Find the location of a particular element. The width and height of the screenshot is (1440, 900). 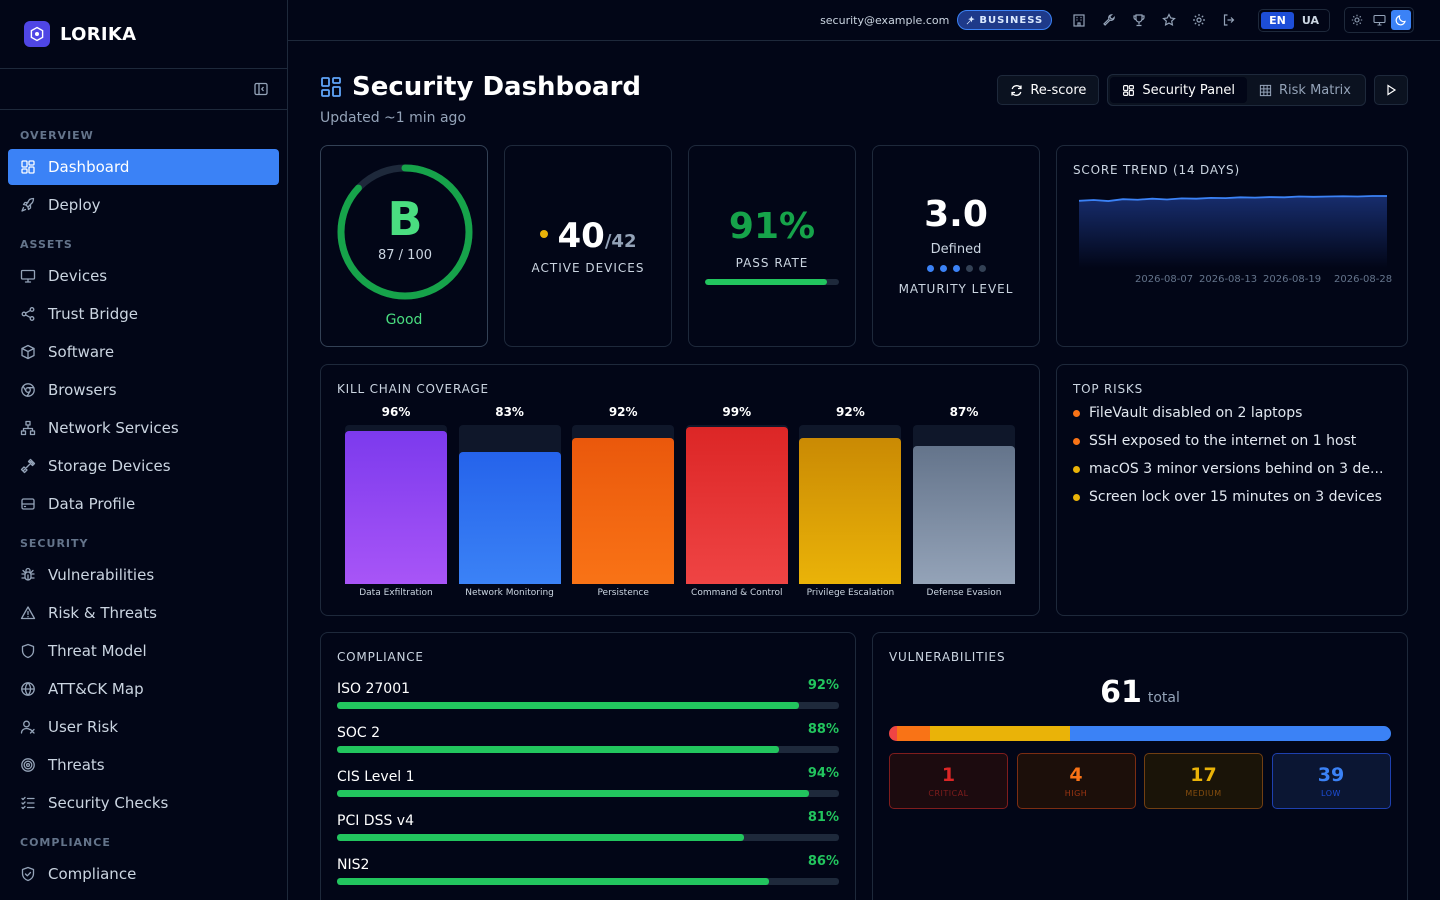

sidebar-collapse-icon is located at coordinates (261, 89).